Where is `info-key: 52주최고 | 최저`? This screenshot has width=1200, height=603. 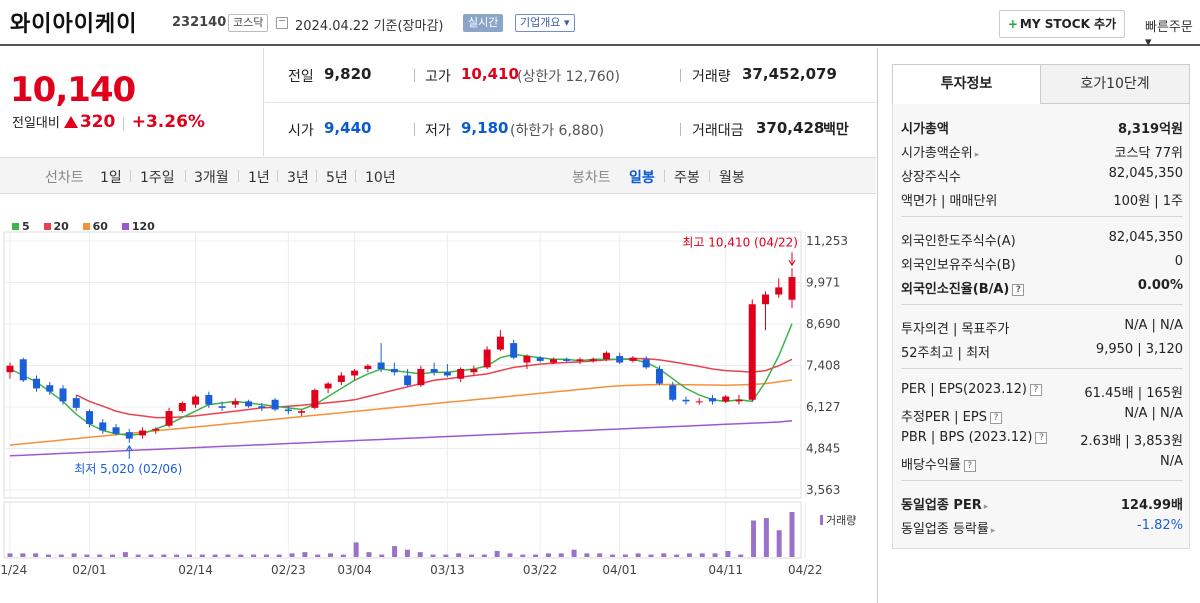 info-key: 52주최고 | 최저 is located at coordinates (945, 353).